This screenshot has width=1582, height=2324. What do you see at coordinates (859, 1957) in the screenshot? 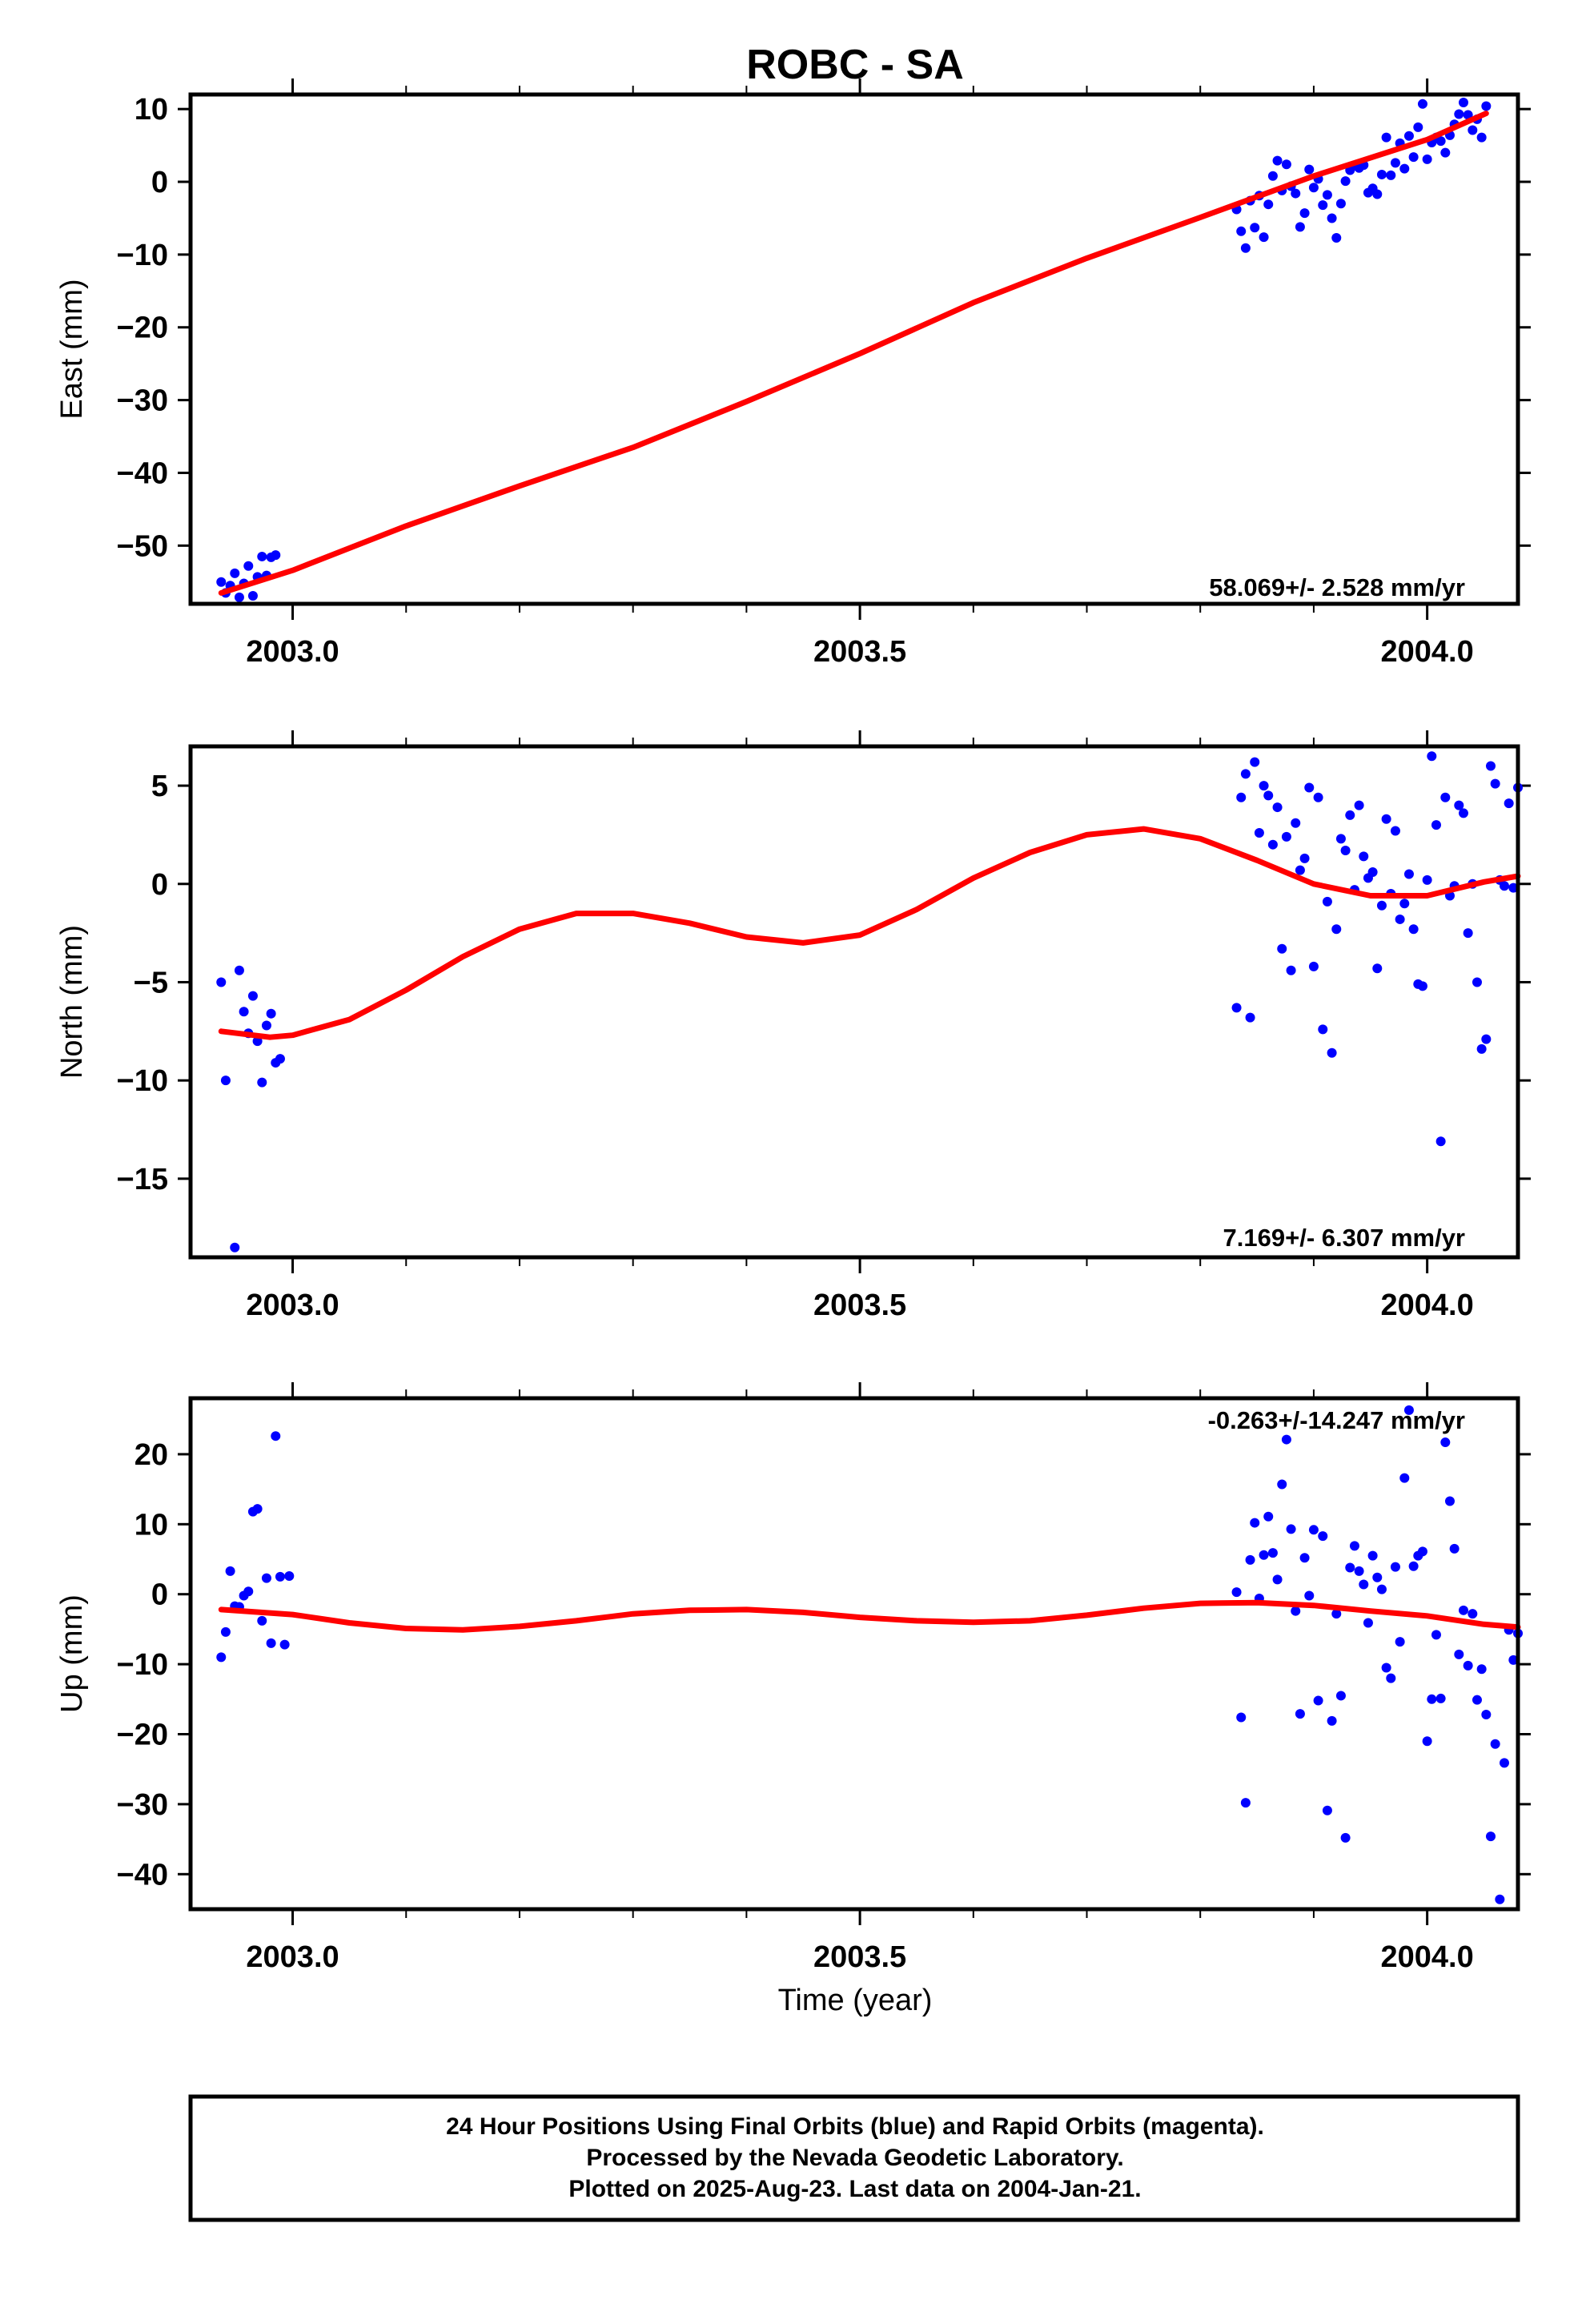
I see `up-x-tick-label: 2003.5` at bounding box center [859, 1957].